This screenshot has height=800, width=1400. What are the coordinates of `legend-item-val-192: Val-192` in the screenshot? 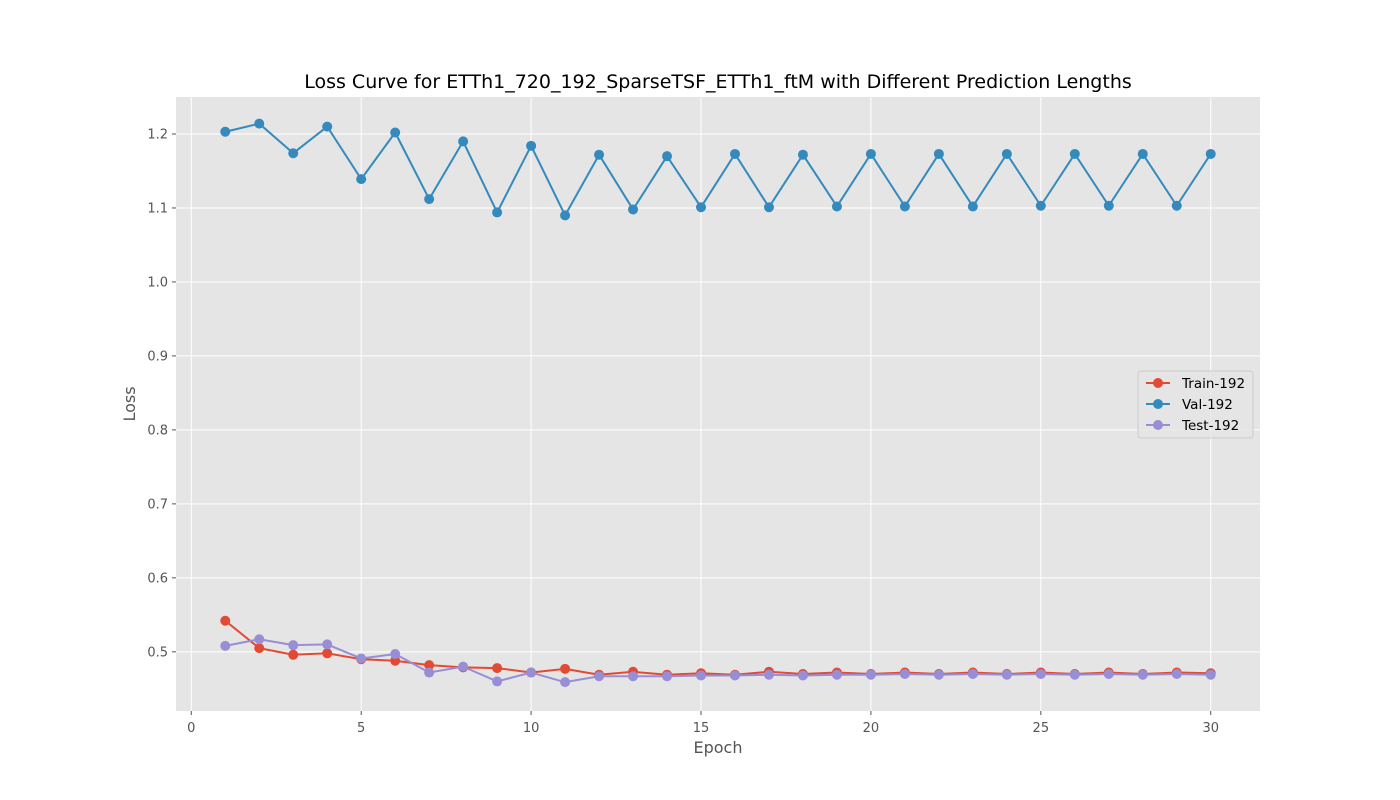 It's located at (1189, 405).